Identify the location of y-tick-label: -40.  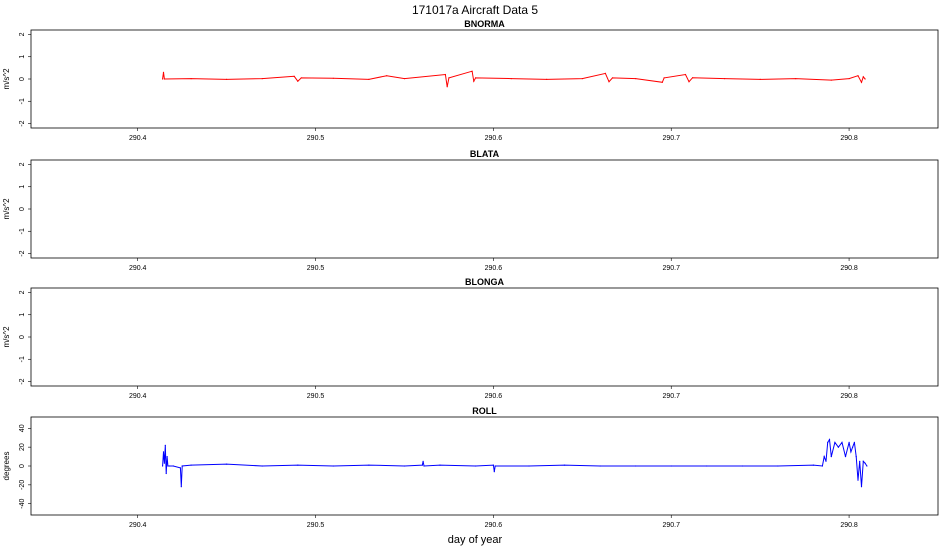
(22, 504).